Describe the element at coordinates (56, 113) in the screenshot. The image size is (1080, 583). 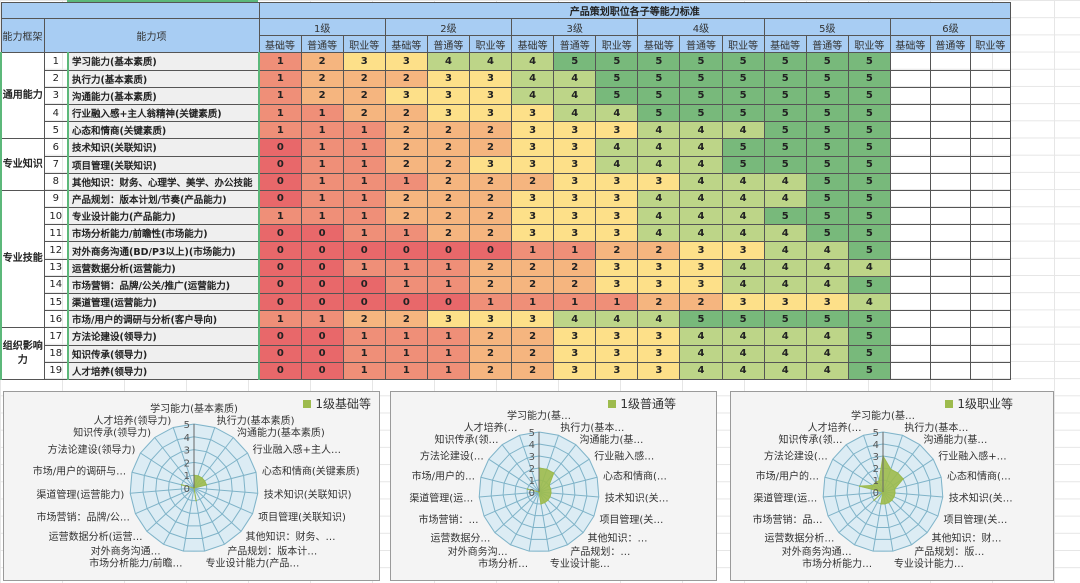
I see `row-number: 4` at that location.